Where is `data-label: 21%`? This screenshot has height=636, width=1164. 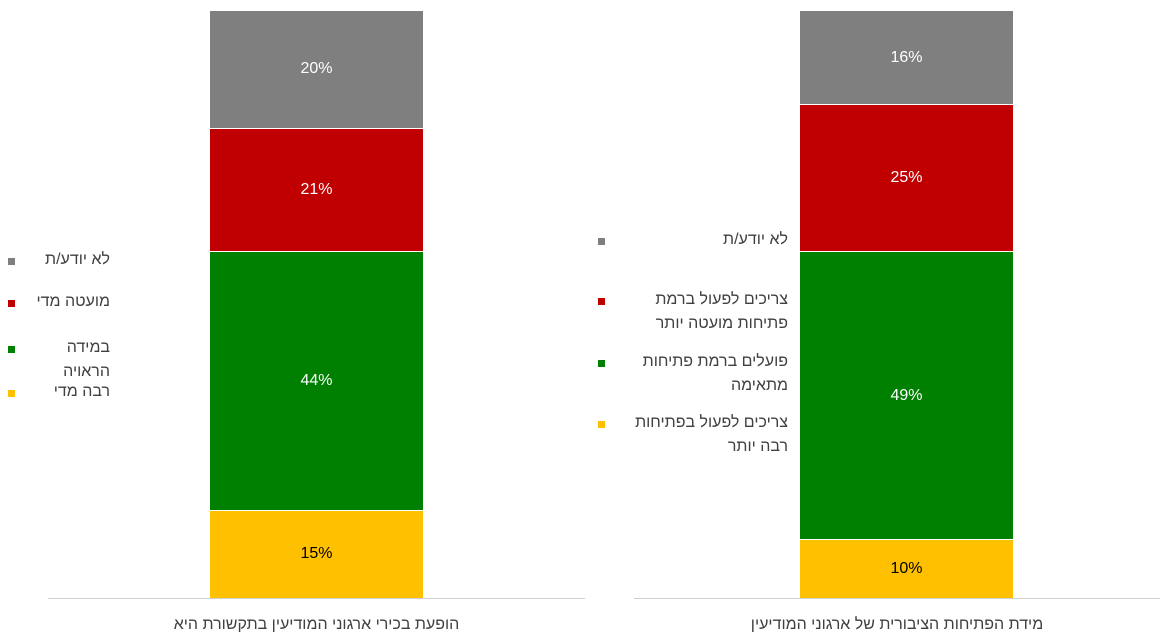
data-label: 21% is located at coordinates (316, 189).